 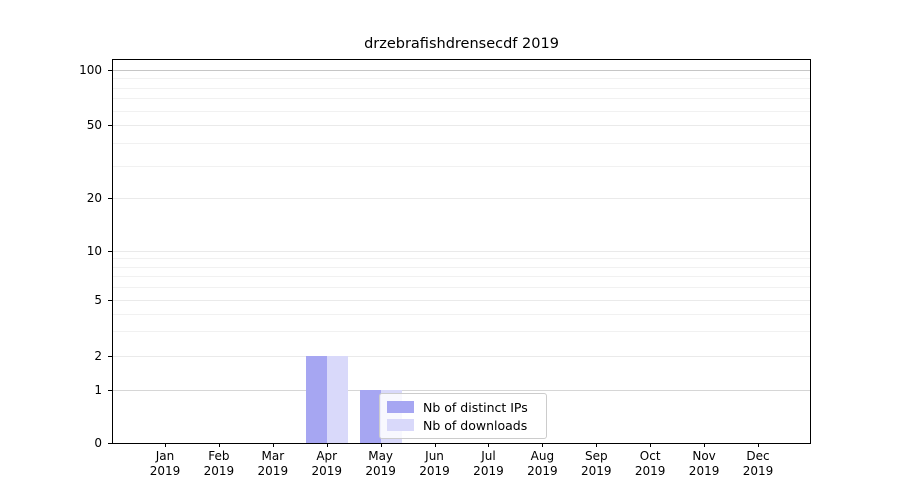 I want to click on y-tick-label-50: 50, so click(x=94, y=125).